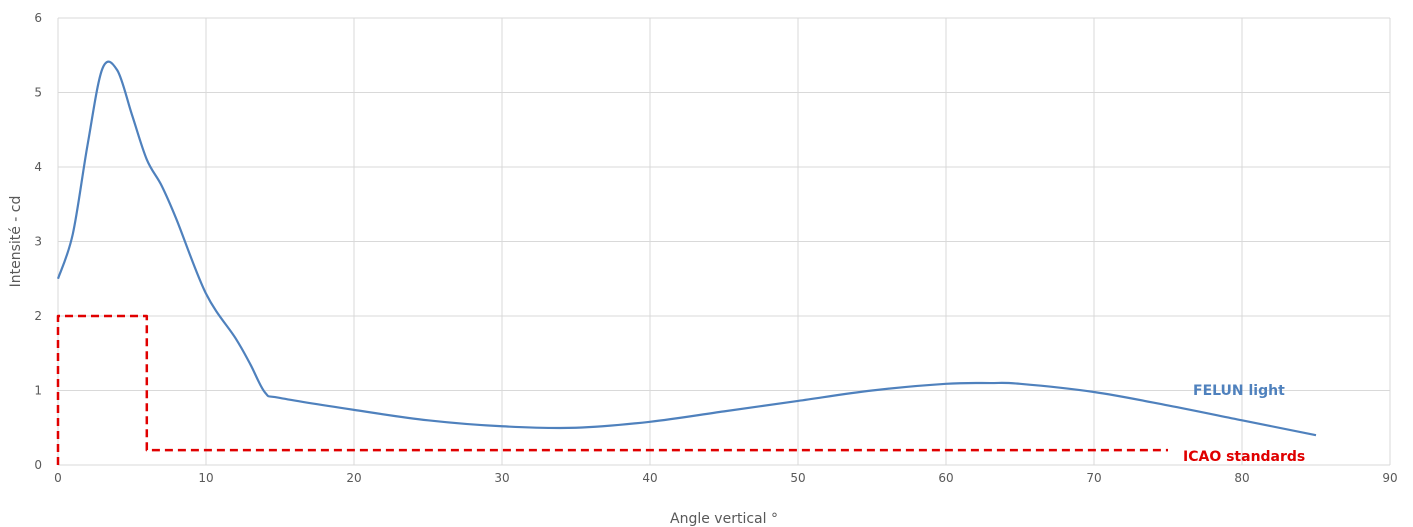 Image resolution: width=1413 pixels, height=527 pixels. What do you see at coordinates (1244, 457) in the screenshot?
I see `series-label-icao-standards: ICAO standards` at bounding box center [1244, 457].